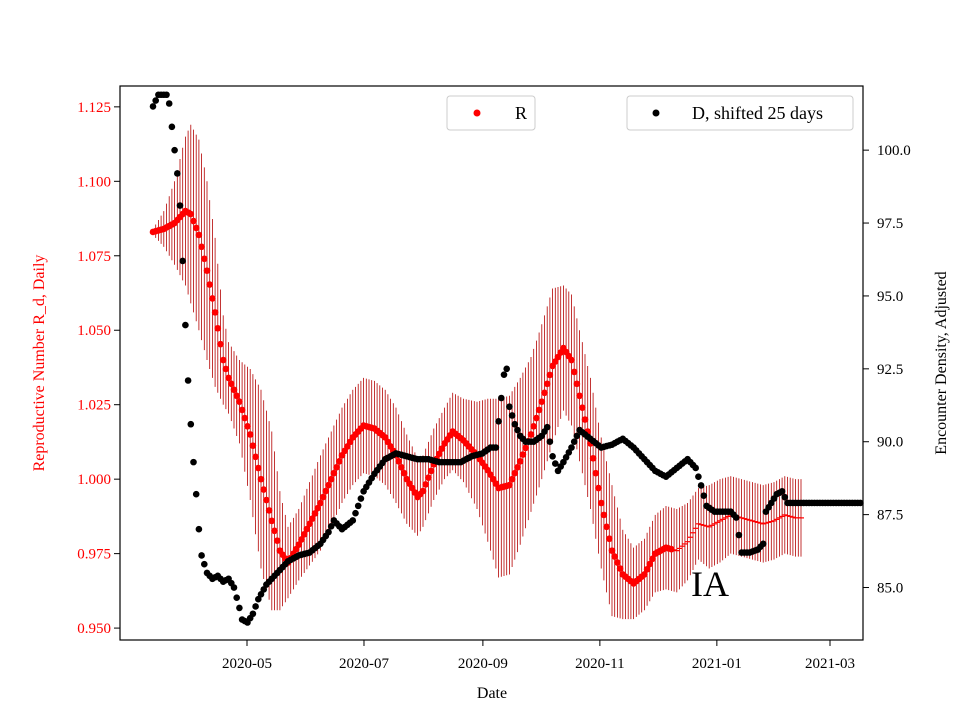 The height and width of the screenshot is (720, 960). I want to click on x-tick-label: 2020-09, so click(483, 664).